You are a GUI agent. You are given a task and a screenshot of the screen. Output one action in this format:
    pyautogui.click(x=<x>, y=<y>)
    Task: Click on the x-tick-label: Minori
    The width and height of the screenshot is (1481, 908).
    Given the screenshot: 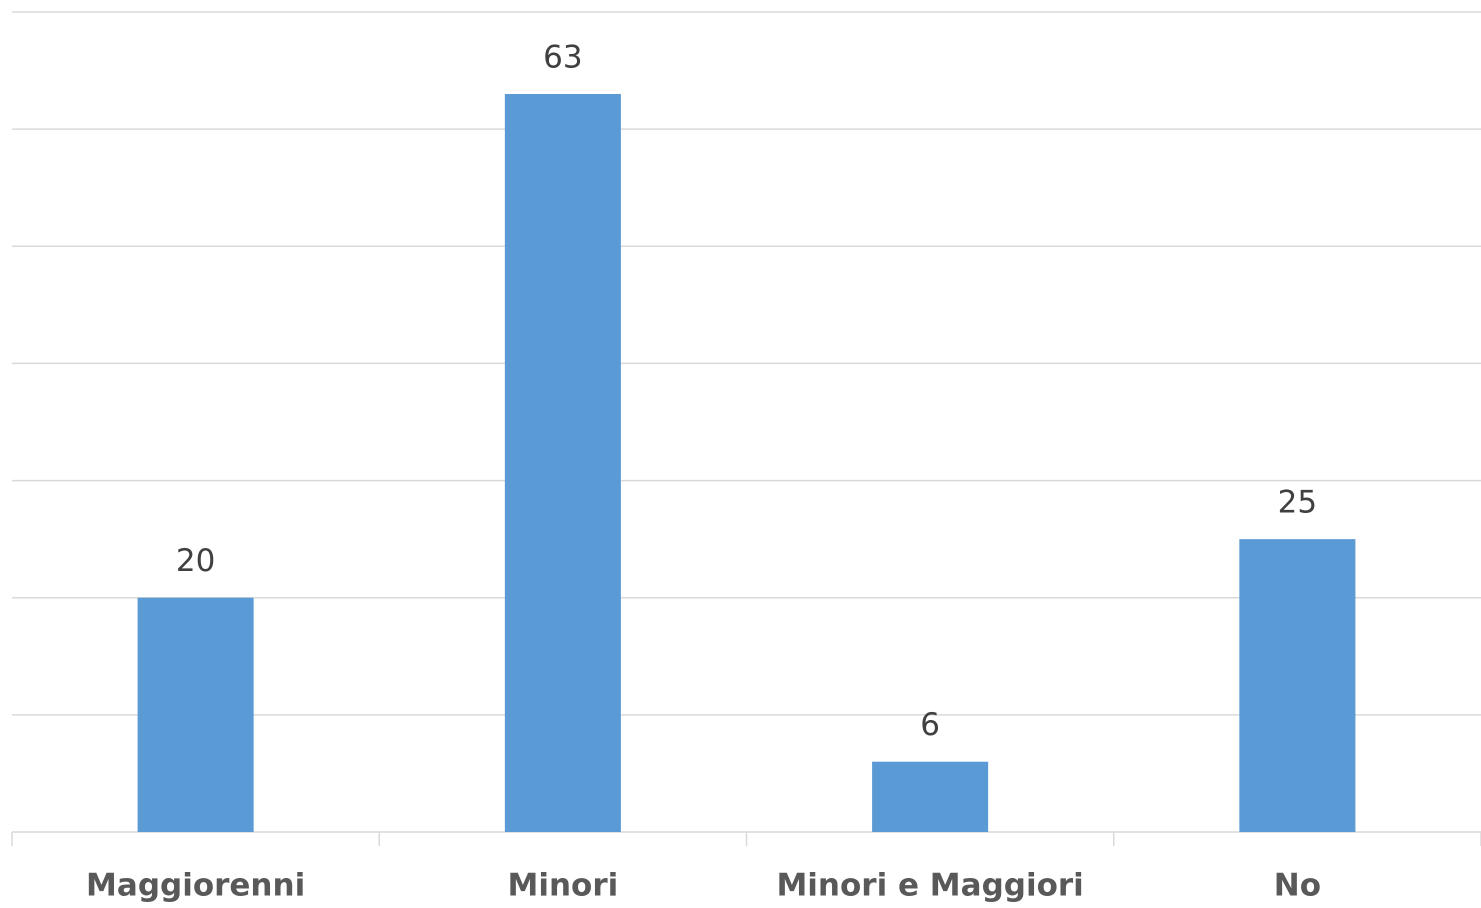 What is the action you would take?
    pyautogui.click(x=562, y=886)
    